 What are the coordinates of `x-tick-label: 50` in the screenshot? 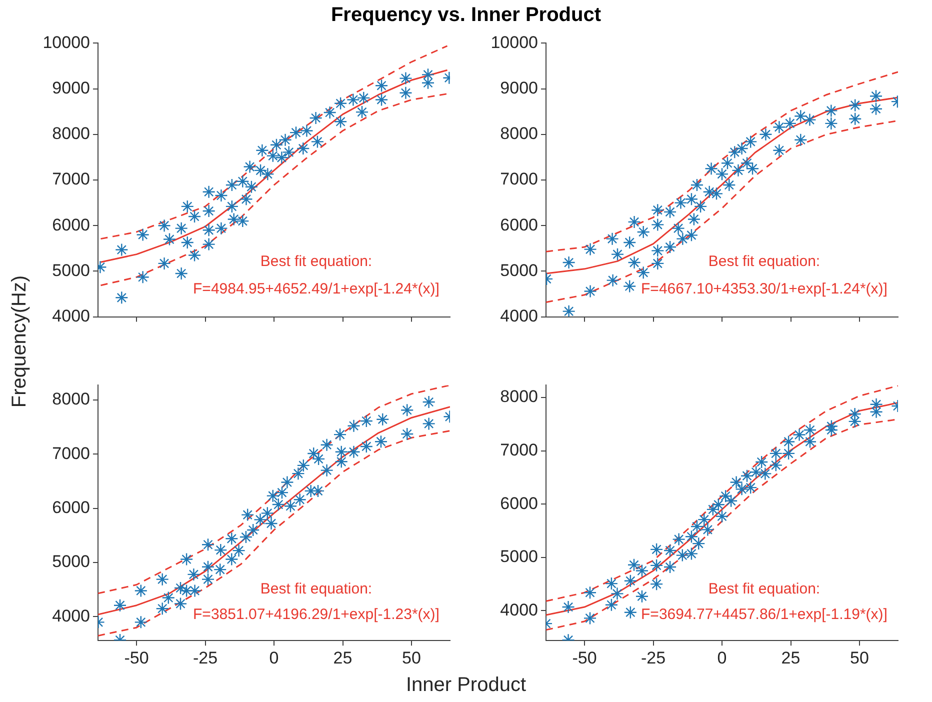 It's located at (411, 658).